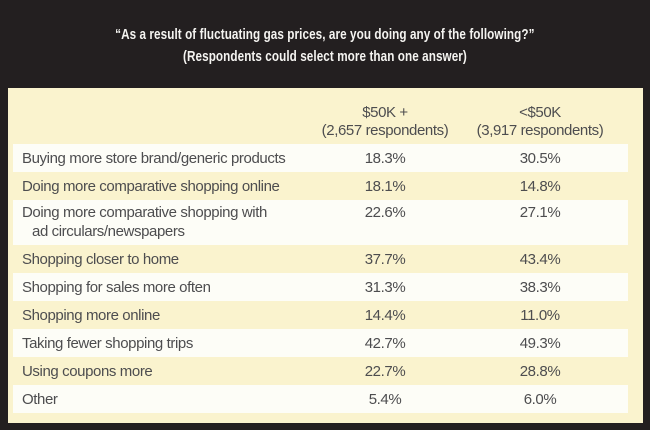  I want to click on row-label: Other, so click(40, 399).